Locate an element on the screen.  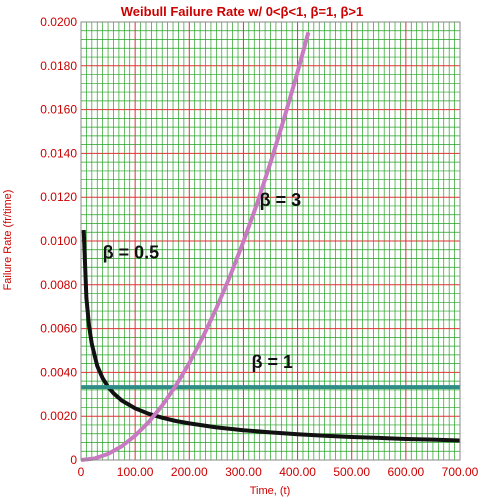
y-tick-label: 0.0100 is located at coordinates (58, 241).